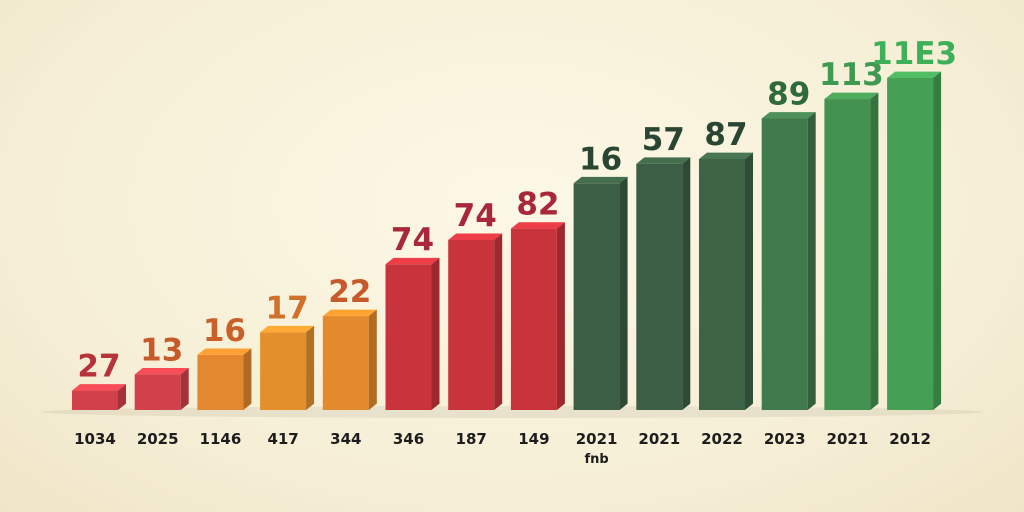 The height and width of the screenshot is (512, 1024). What do you see at coordinates (349, 292) in the screenshot?
I see `value-label-5: 22` at bounding box center [349, 292].